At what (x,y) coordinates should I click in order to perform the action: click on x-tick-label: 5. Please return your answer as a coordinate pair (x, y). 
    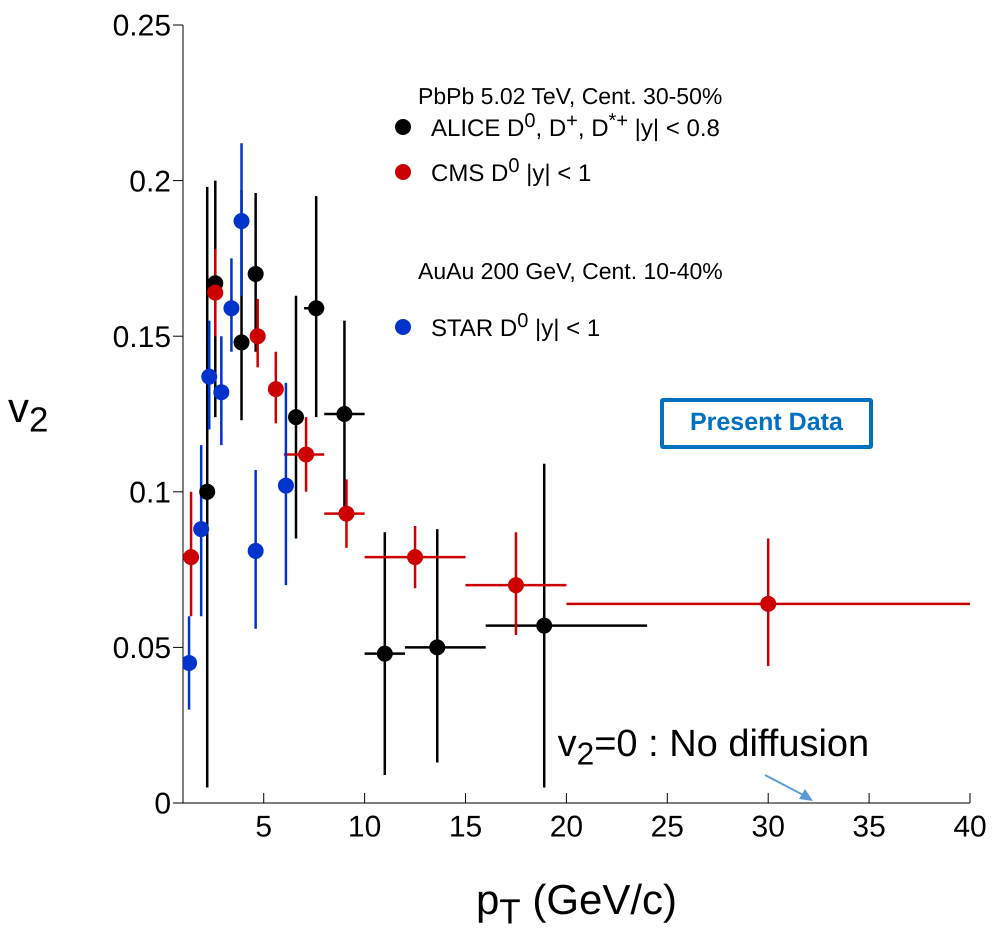
    Looking at the image, I should click on (263, 827).